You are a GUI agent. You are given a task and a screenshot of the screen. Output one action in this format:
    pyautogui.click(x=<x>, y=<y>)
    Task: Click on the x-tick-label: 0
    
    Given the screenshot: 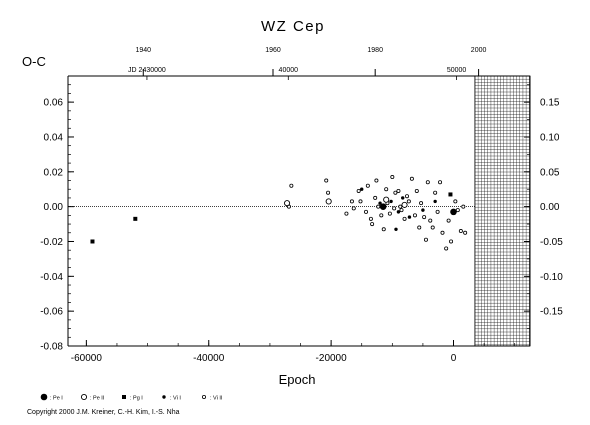 What is the action you would take?
    pyautogui.click(x=454, y=358)
    